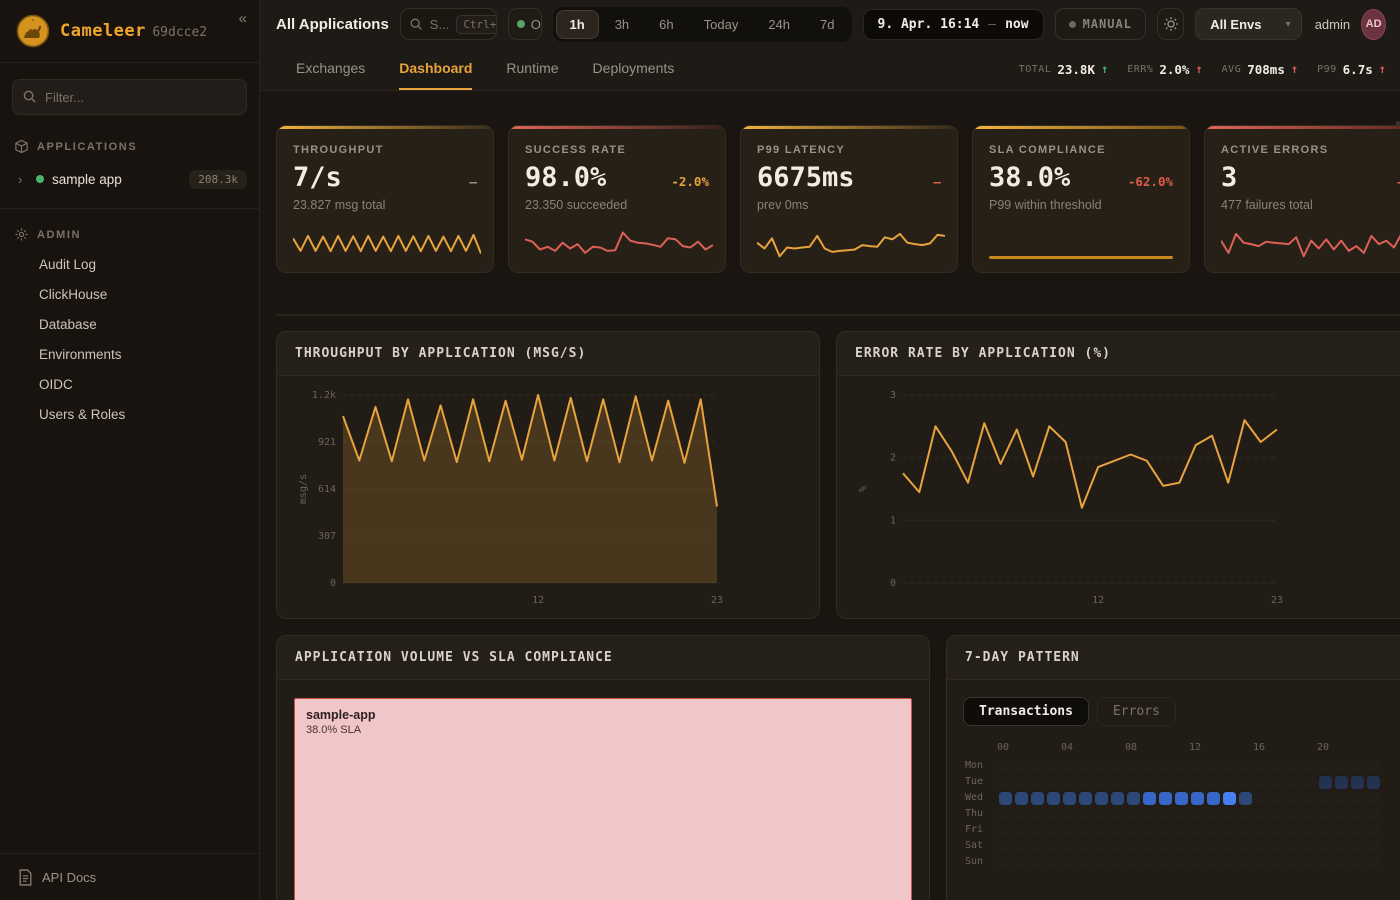 This screenshot has height=900, width=1400. I want to click on treemap-cell-sample-app: sample-app 38.0% SLA, so click(603, 799).